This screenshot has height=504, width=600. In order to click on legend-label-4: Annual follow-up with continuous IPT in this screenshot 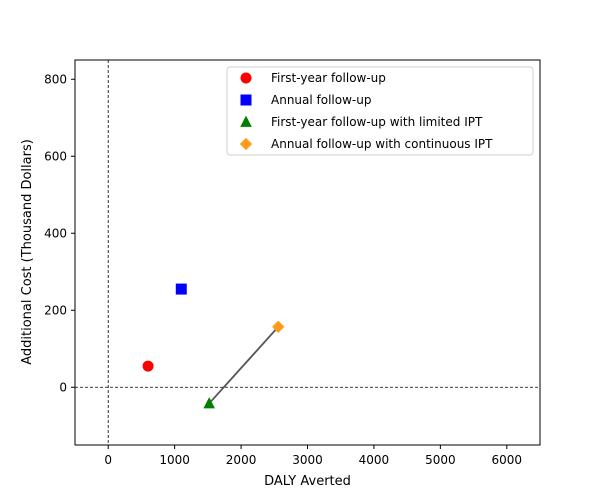, I will do `click(382, 144)`.